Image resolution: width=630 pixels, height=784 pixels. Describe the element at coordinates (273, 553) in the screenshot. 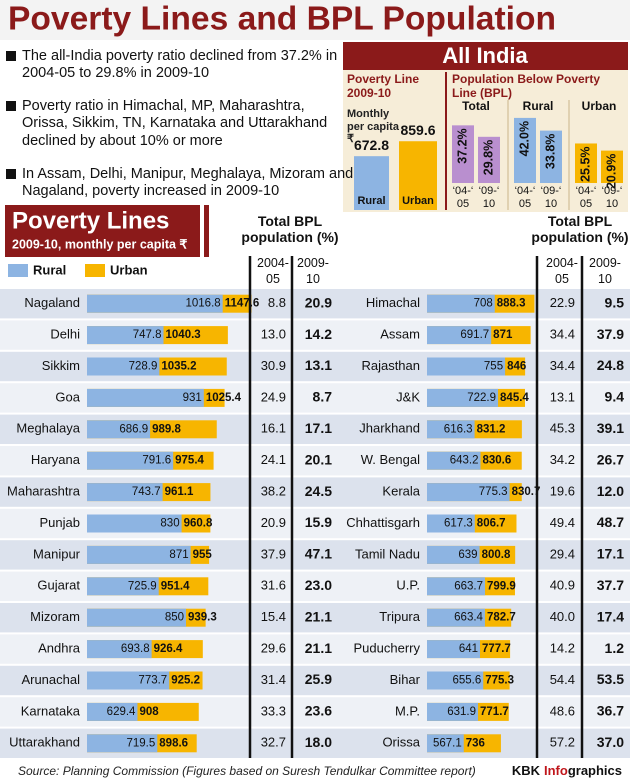

I see `bpl-2004-05: 37.9` at that location.